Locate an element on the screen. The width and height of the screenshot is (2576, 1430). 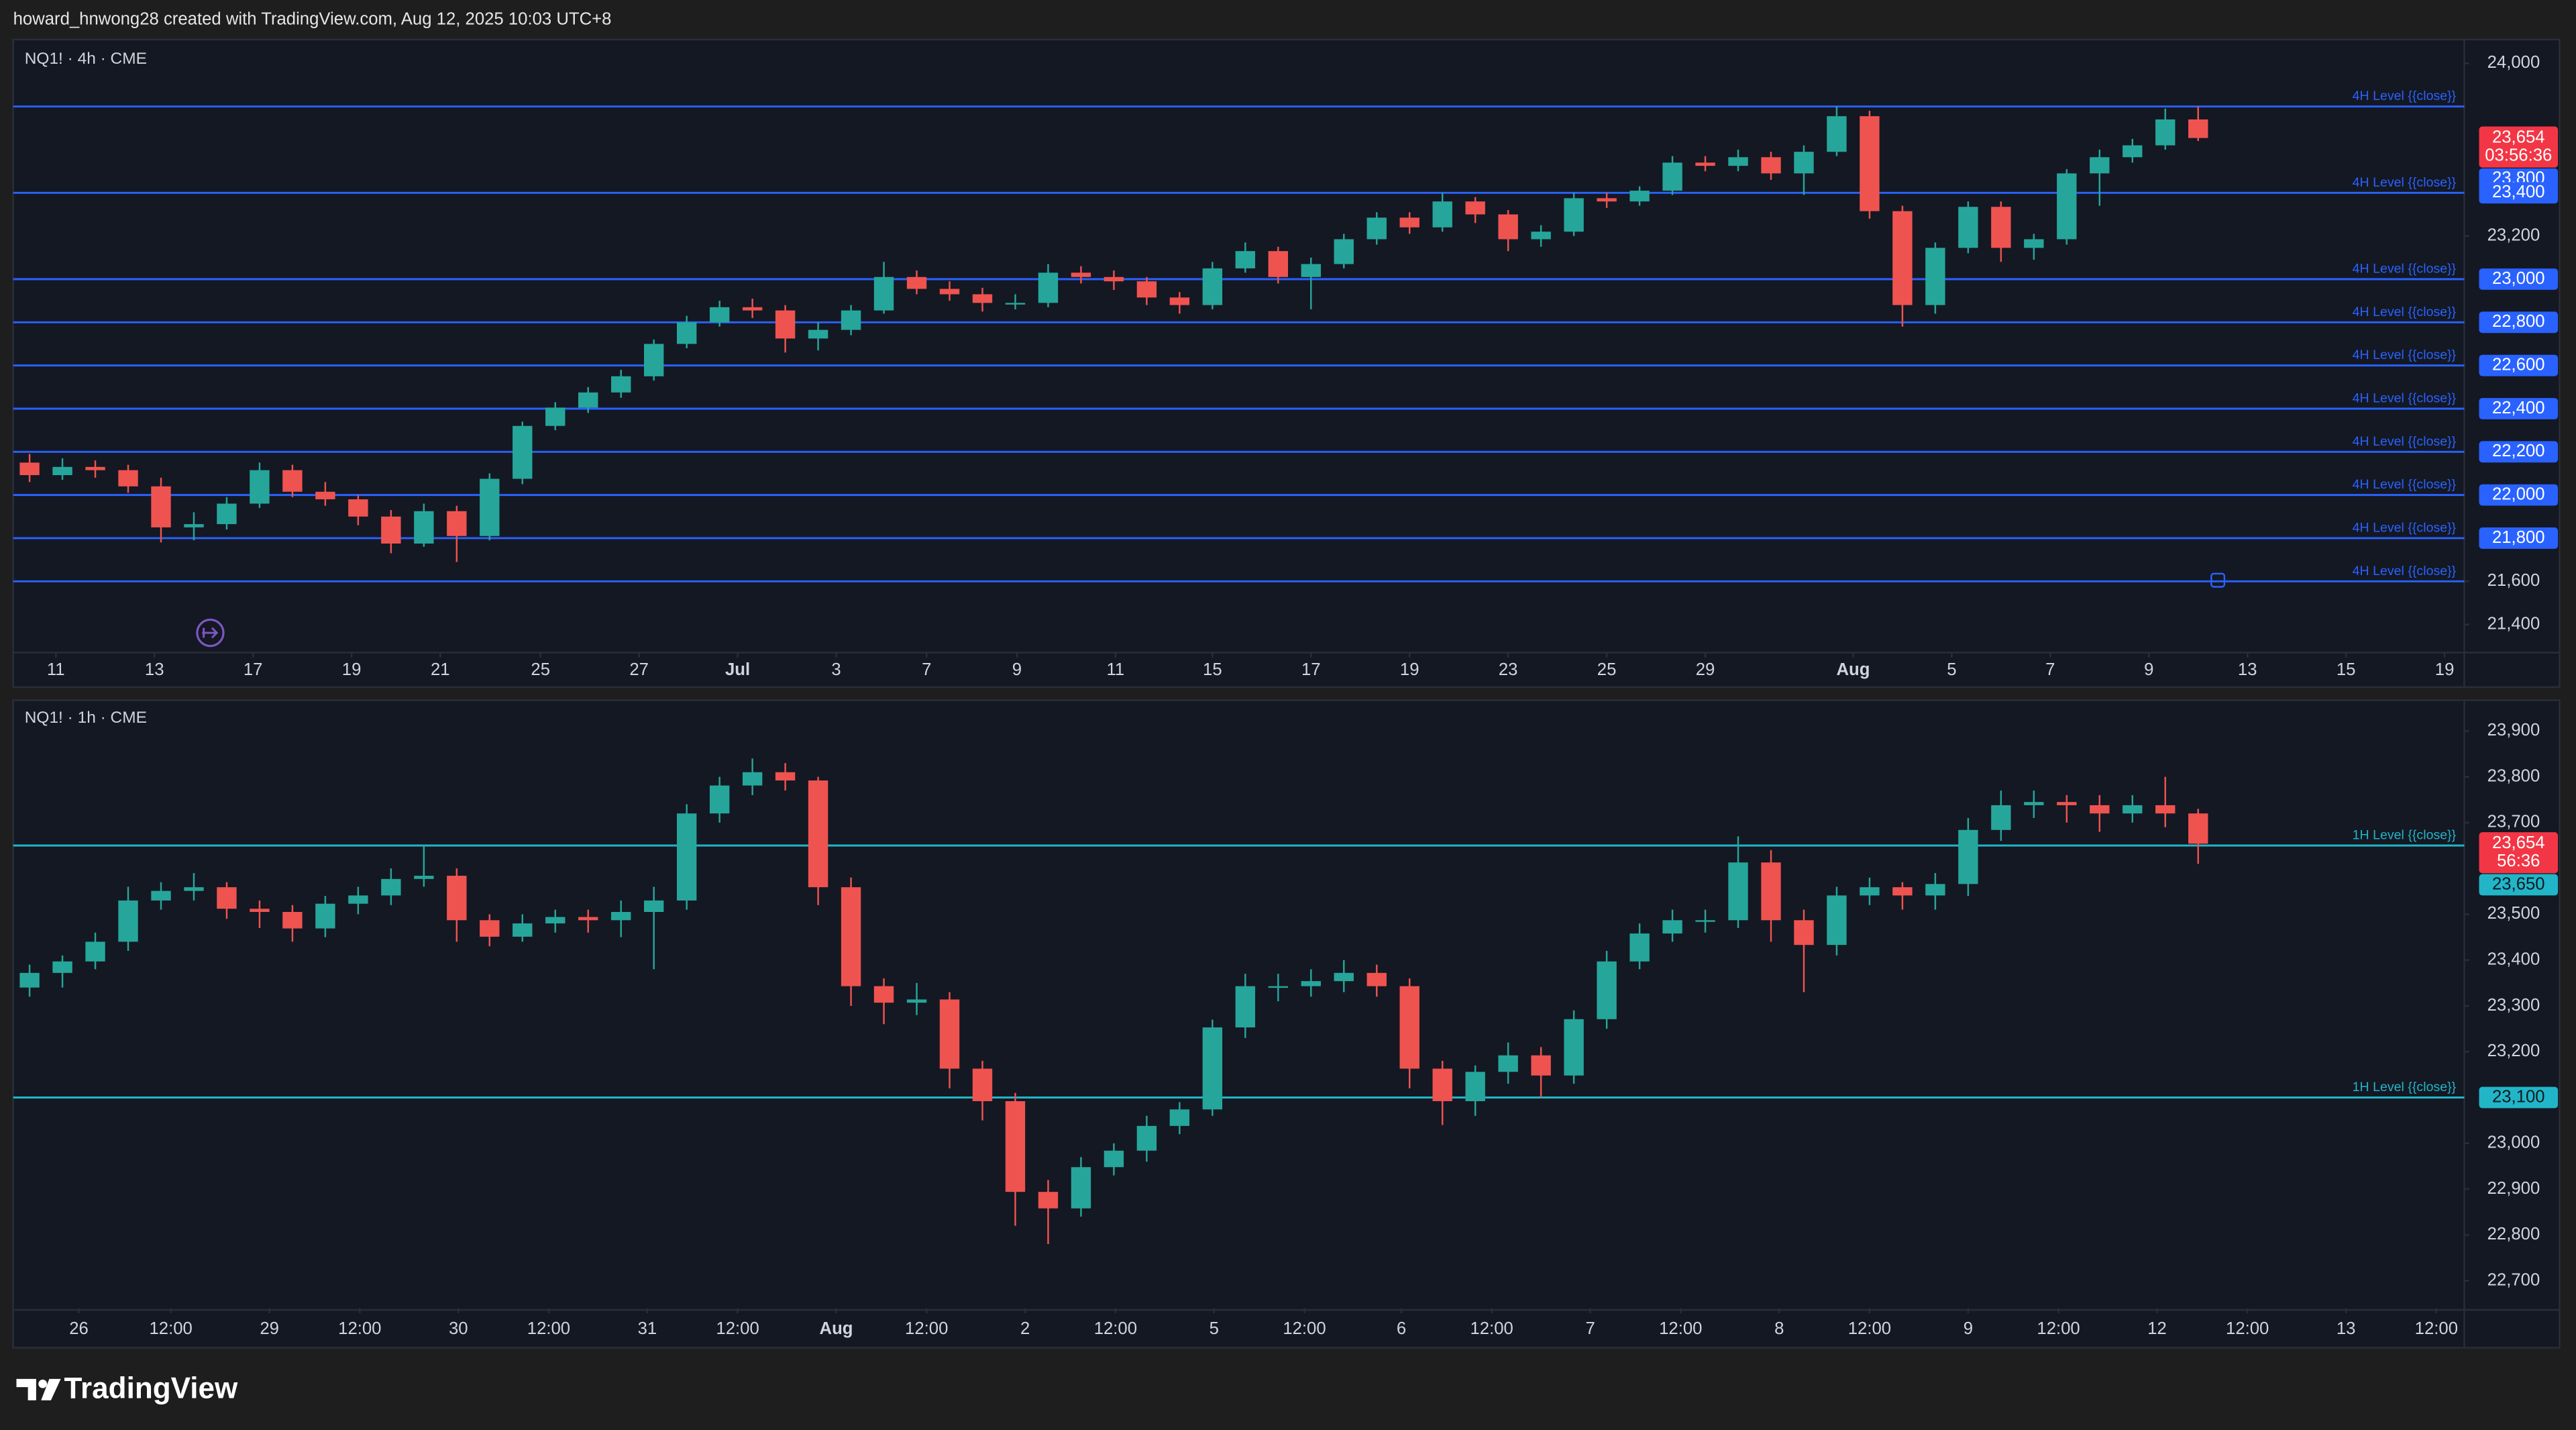
last-price-badge is located at coordinates (2519, 147).